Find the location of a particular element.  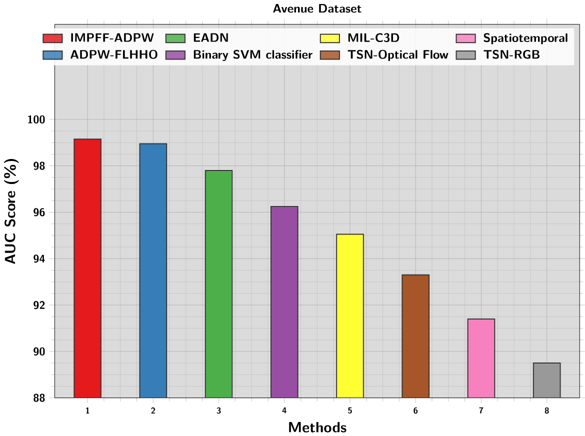

legend-label: Spatiotemporal is located at coordinates (526, 38).